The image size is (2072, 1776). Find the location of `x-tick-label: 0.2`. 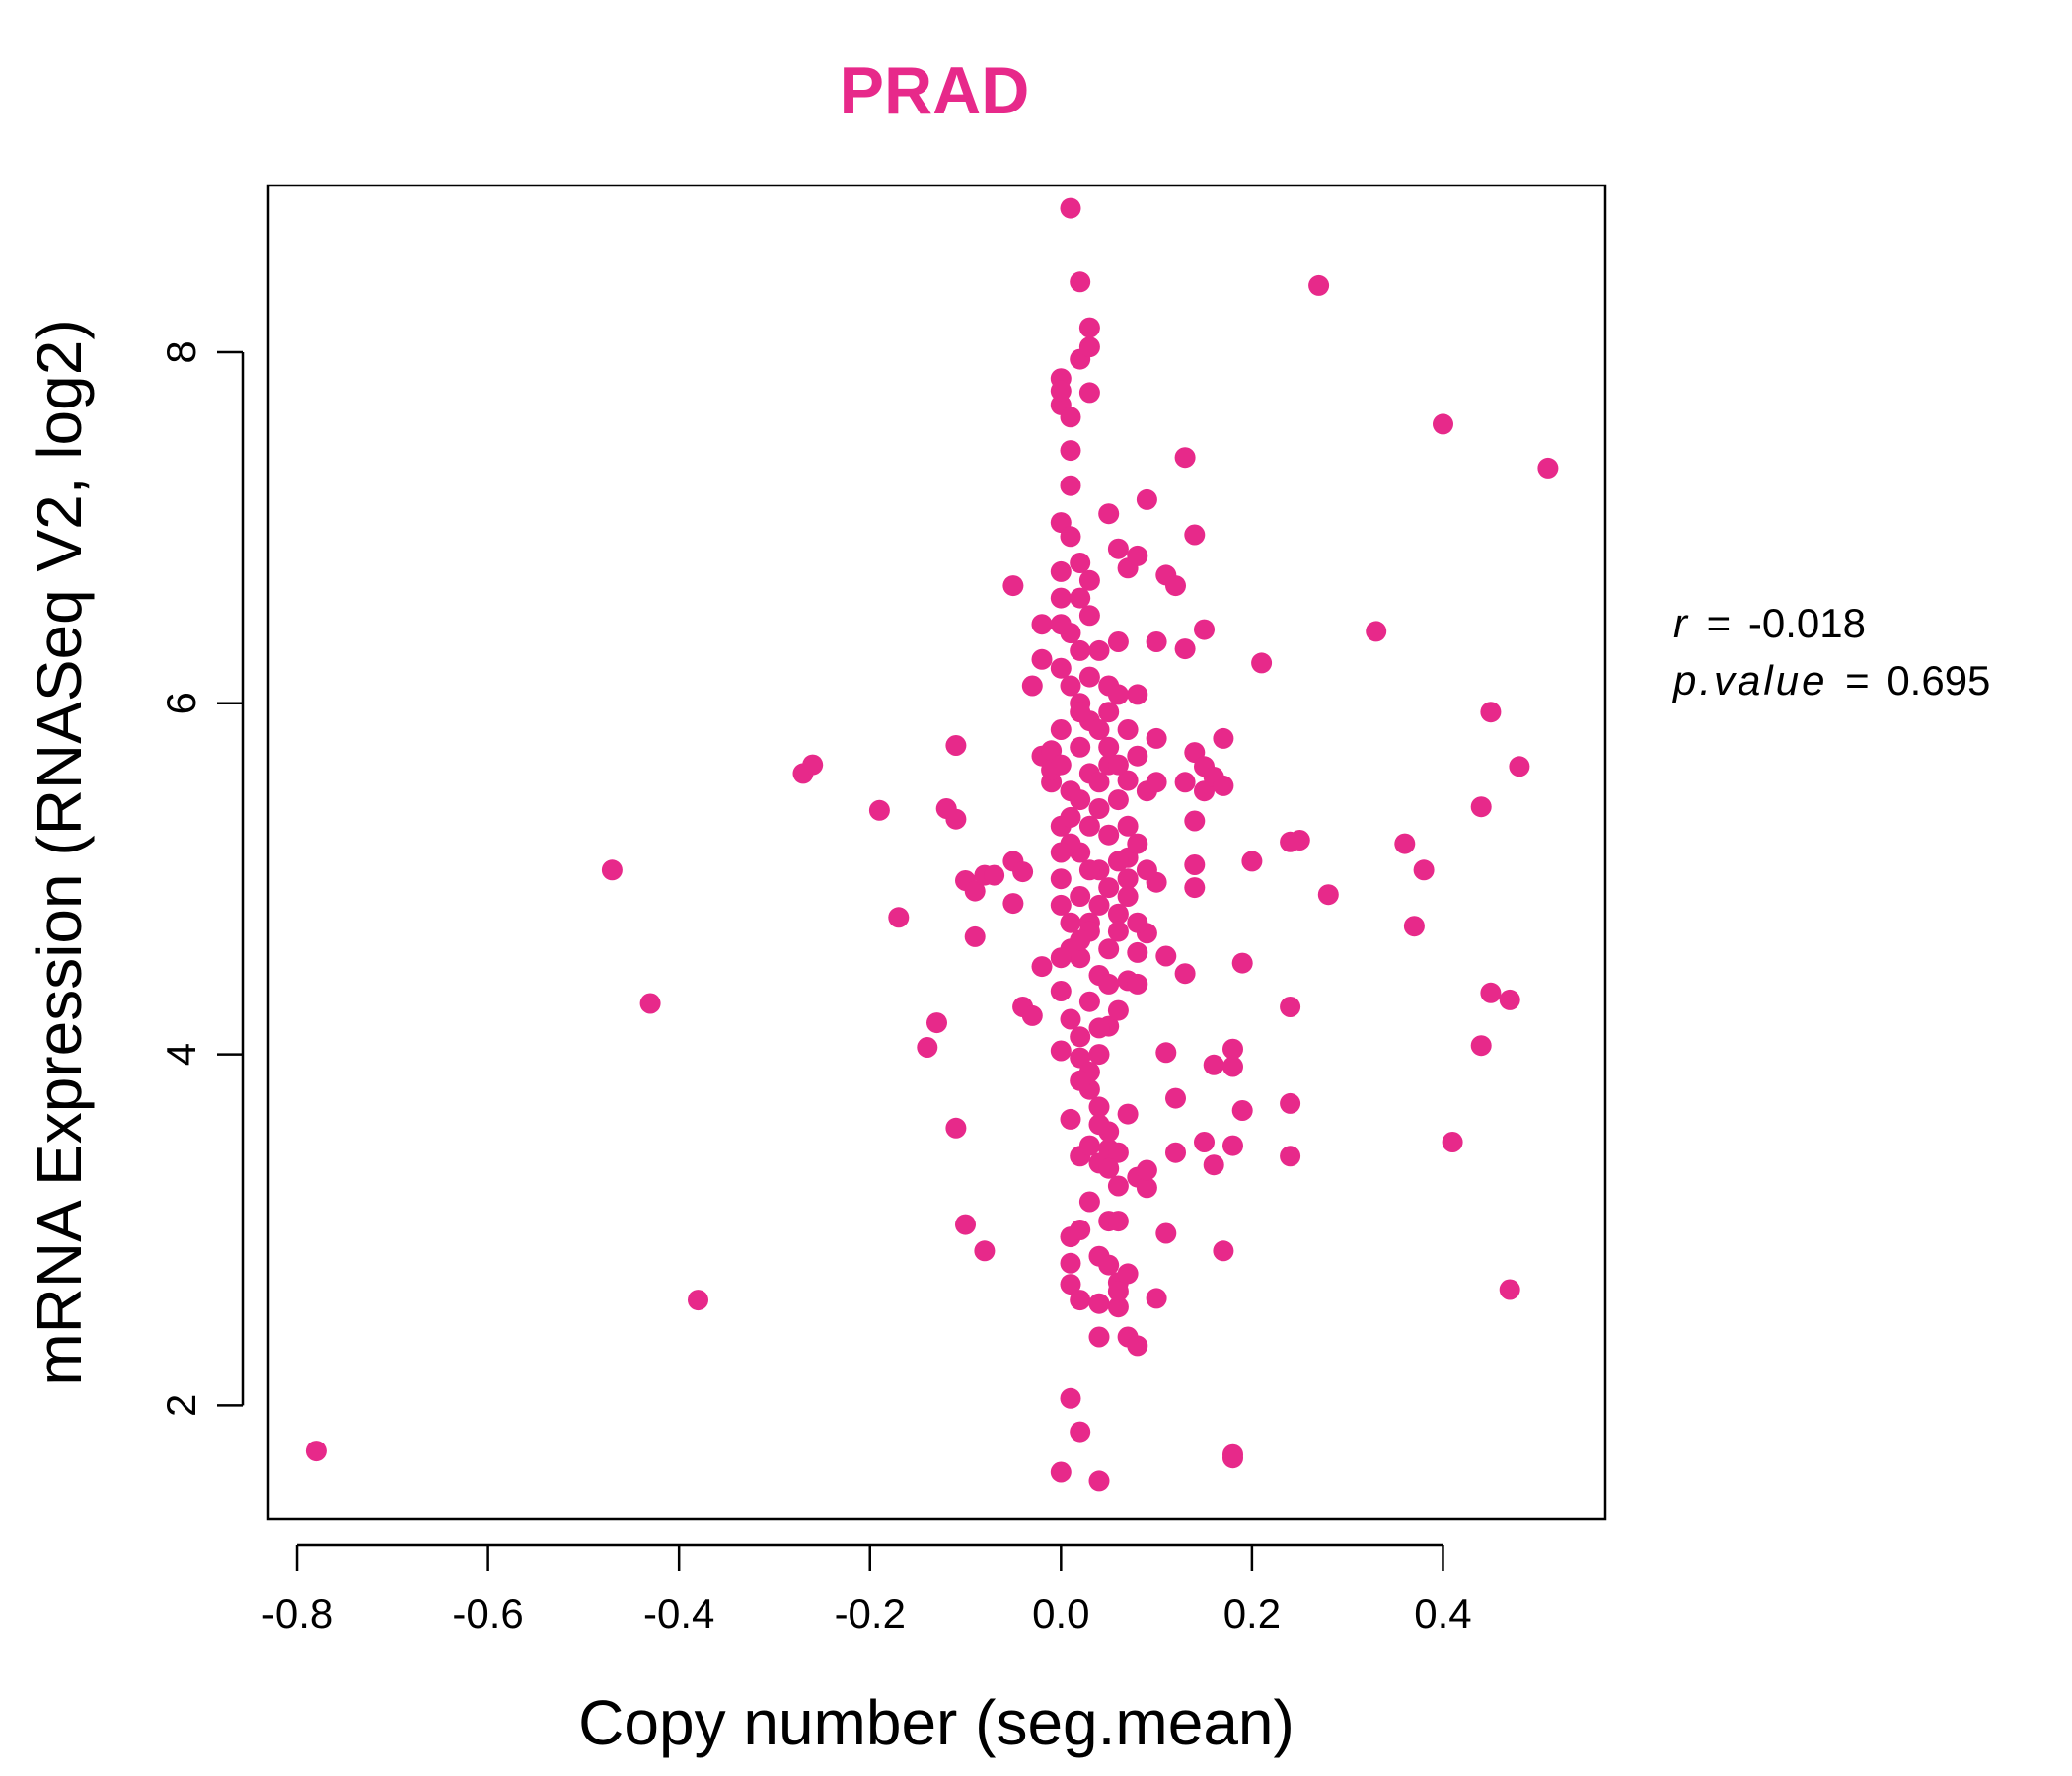

x-tick-label: 0.2 is located at coordinates (1252, 1614).